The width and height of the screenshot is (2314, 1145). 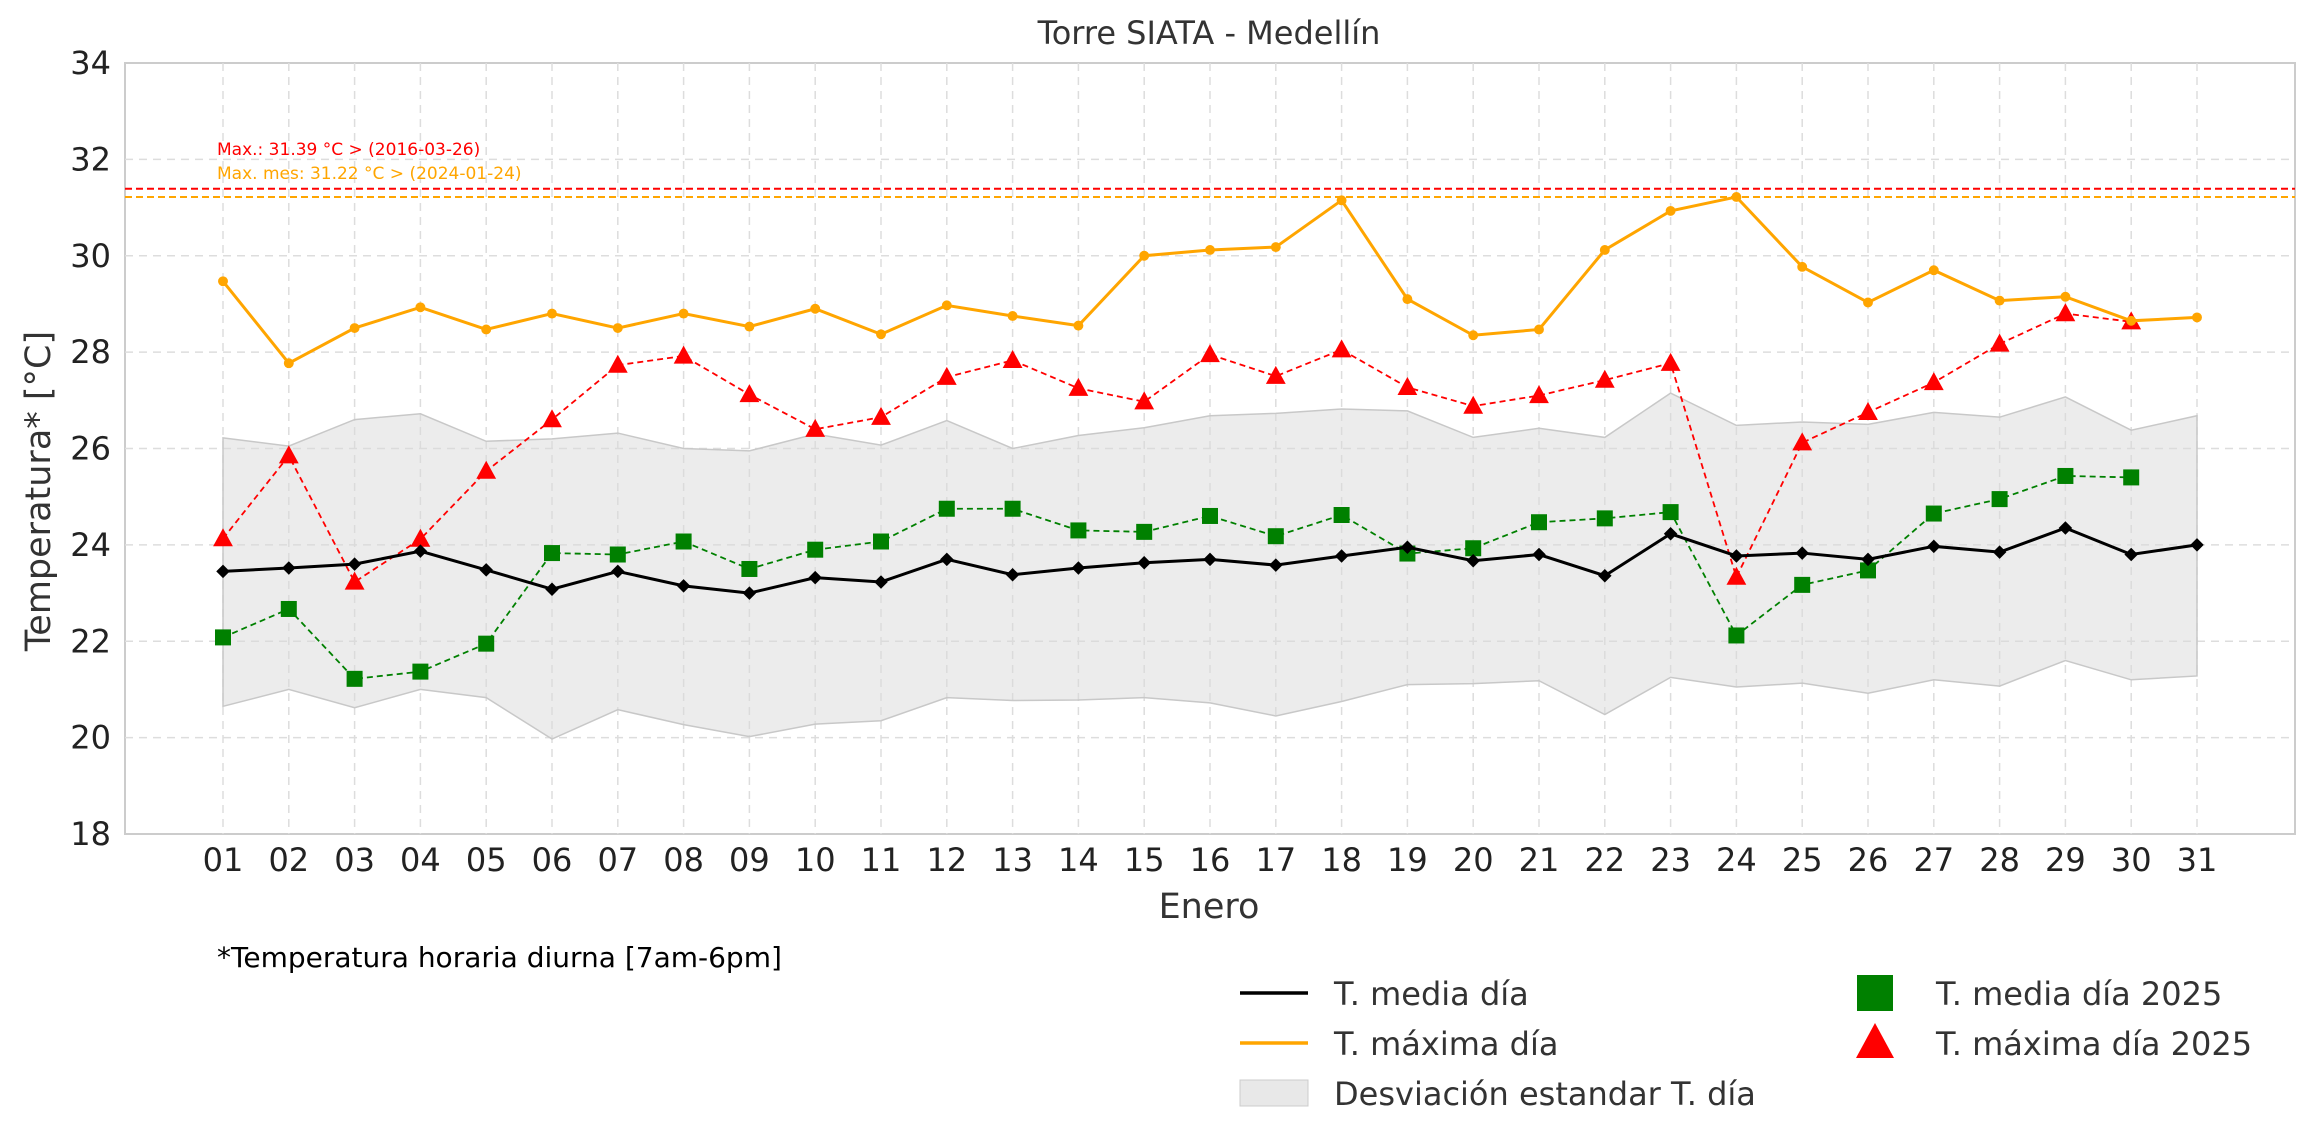 I want to click on x-tick-label: 16, so click(x=1210, y=860).